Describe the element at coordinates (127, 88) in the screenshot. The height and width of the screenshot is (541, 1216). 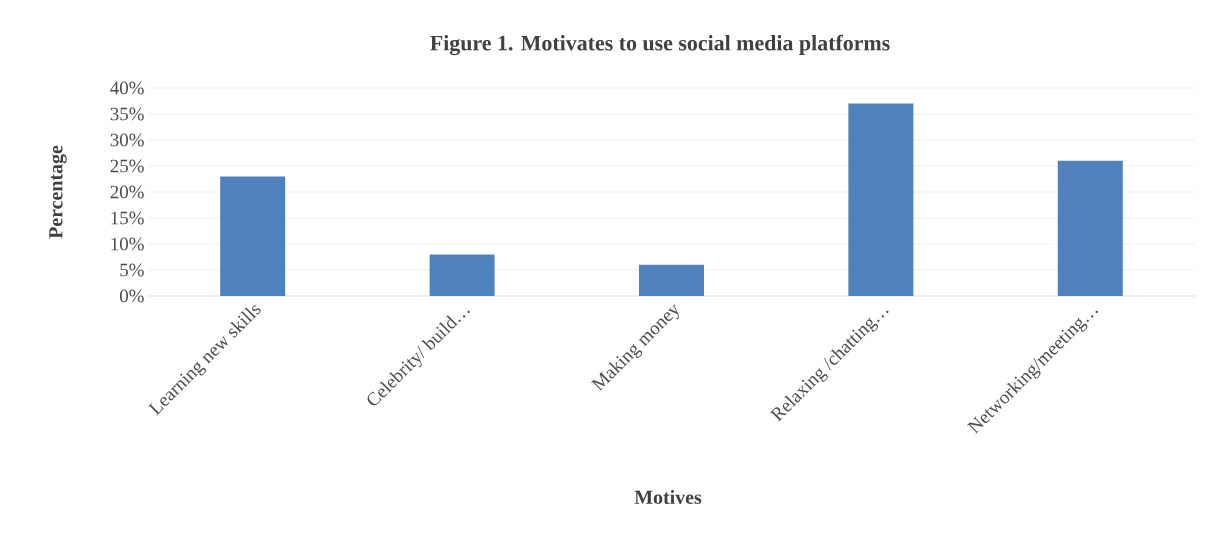
I see `y-tick-label: 40%` at that location.